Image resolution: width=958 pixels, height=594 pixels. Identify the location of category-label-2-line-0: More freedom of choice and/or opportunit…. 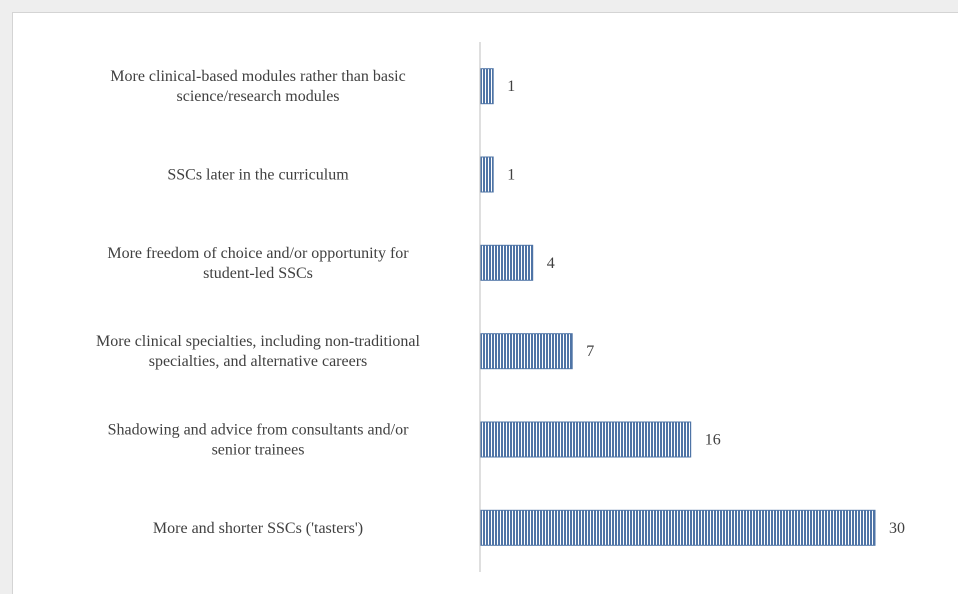
(258, 253).